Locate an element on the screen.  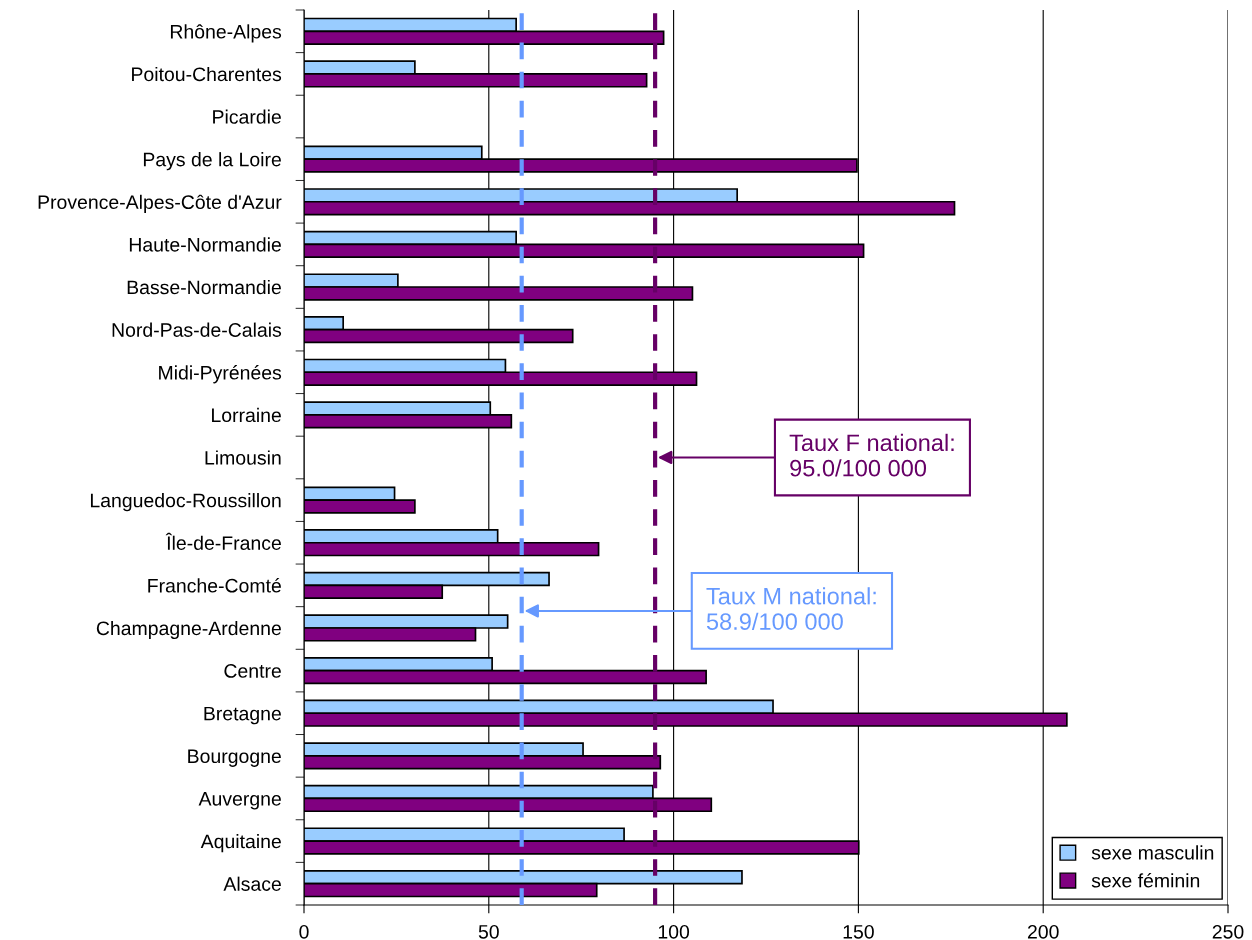
y-tick-label: Île-de-France is located at coordinates (223, 541).